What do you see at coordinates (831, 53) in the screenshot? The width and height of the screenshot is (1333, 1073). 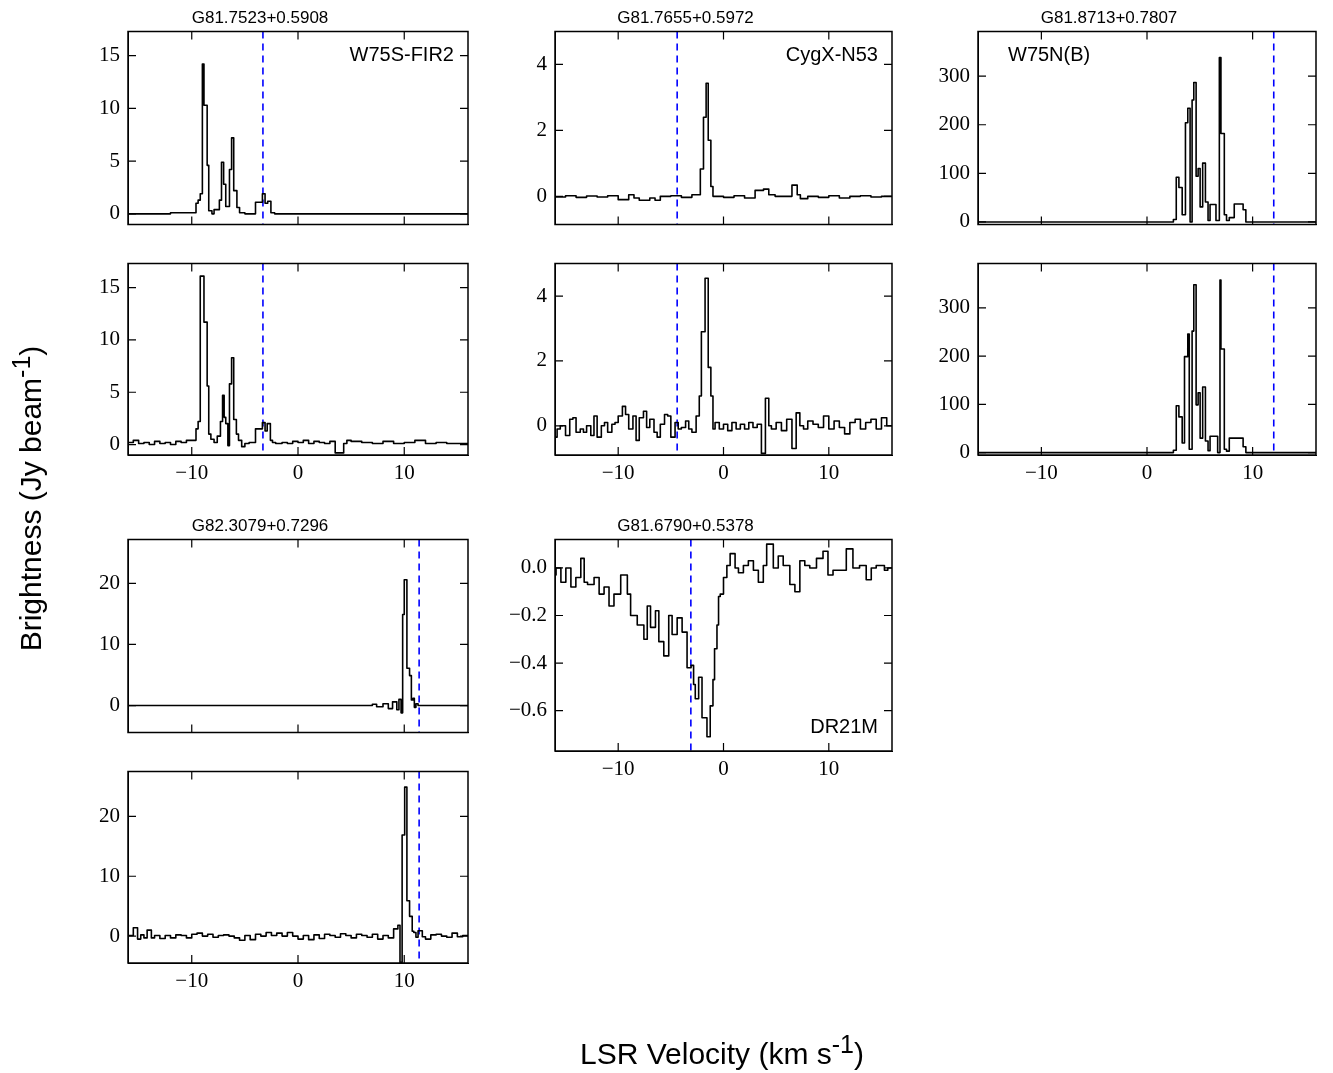 I see `annotation: CygX-N53` at bounding box center [831, 53].